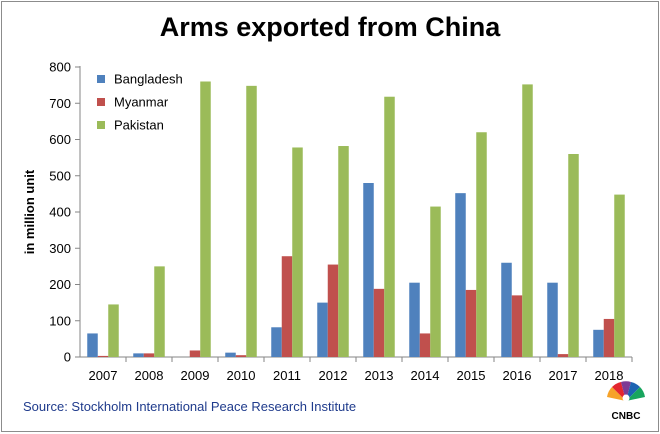  Describe the element at coordinates (287, 306) in the screenshot. I see `bar-myanmar-2011` at that location.